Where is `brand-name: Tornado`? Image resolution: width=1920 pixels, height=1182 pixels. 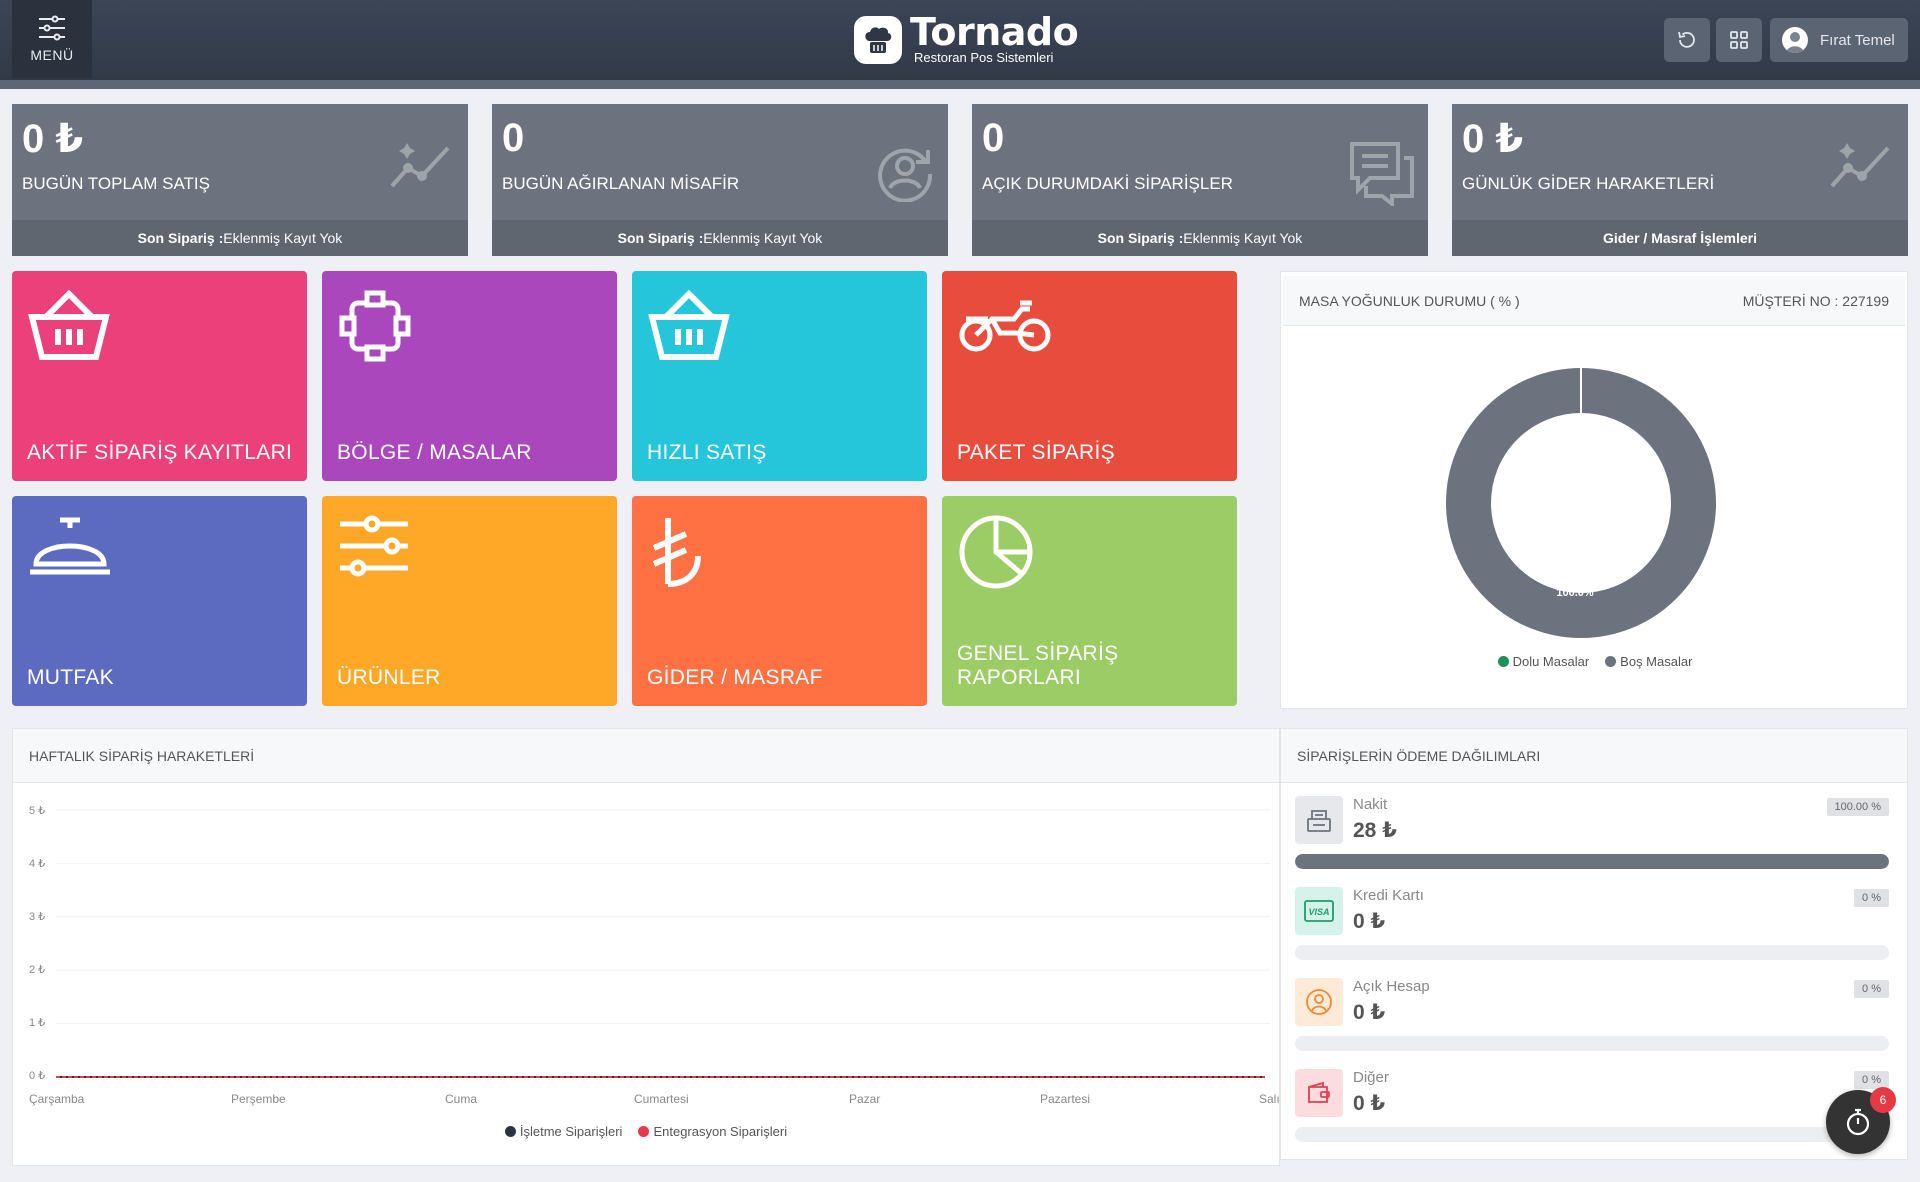
brand-name: Tornado is located at coordinates (994, 32).